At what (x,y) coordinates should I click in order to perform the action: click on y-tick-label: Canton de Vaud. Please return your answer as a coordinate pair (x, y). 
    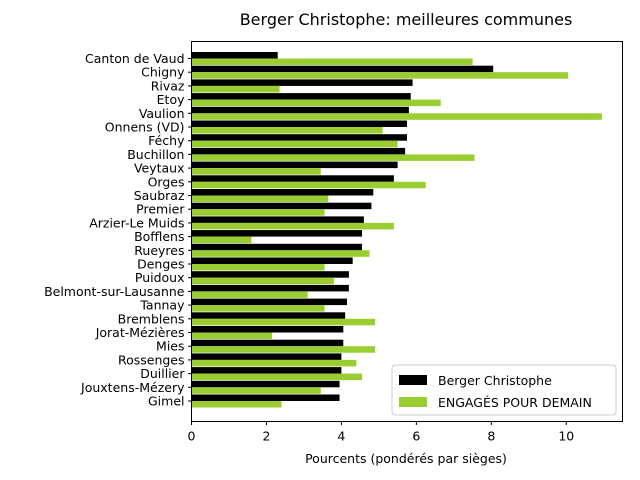
    Looking at the image, I should click on (134, 58).